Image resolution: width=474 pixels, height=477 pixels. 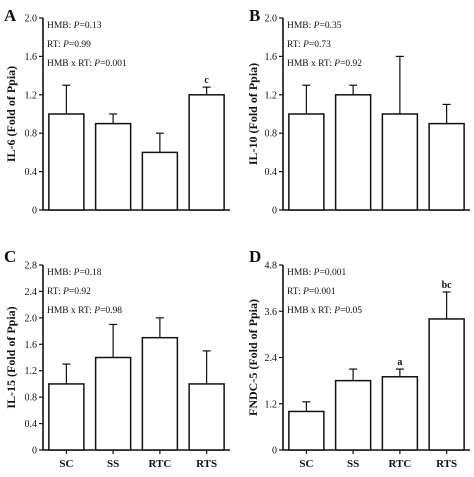 I want to click on y-tick-label: 4.8, so click(x=271, y=266).